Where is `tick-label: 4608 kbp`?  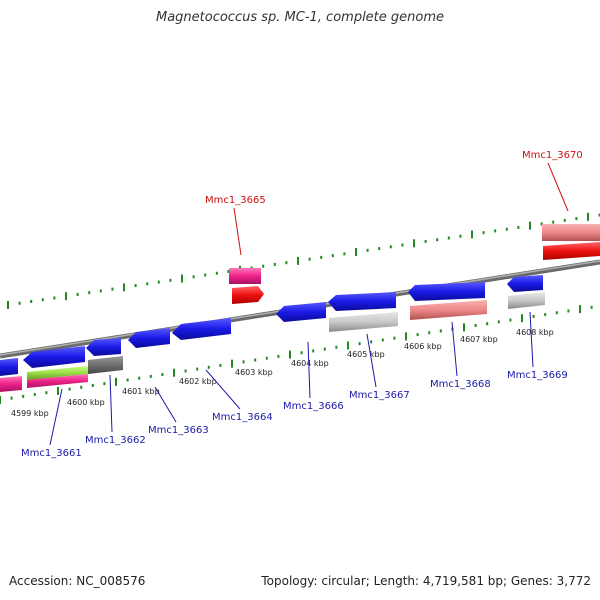 tick-label: 4608 kbp is located at coordinates (535, 332).